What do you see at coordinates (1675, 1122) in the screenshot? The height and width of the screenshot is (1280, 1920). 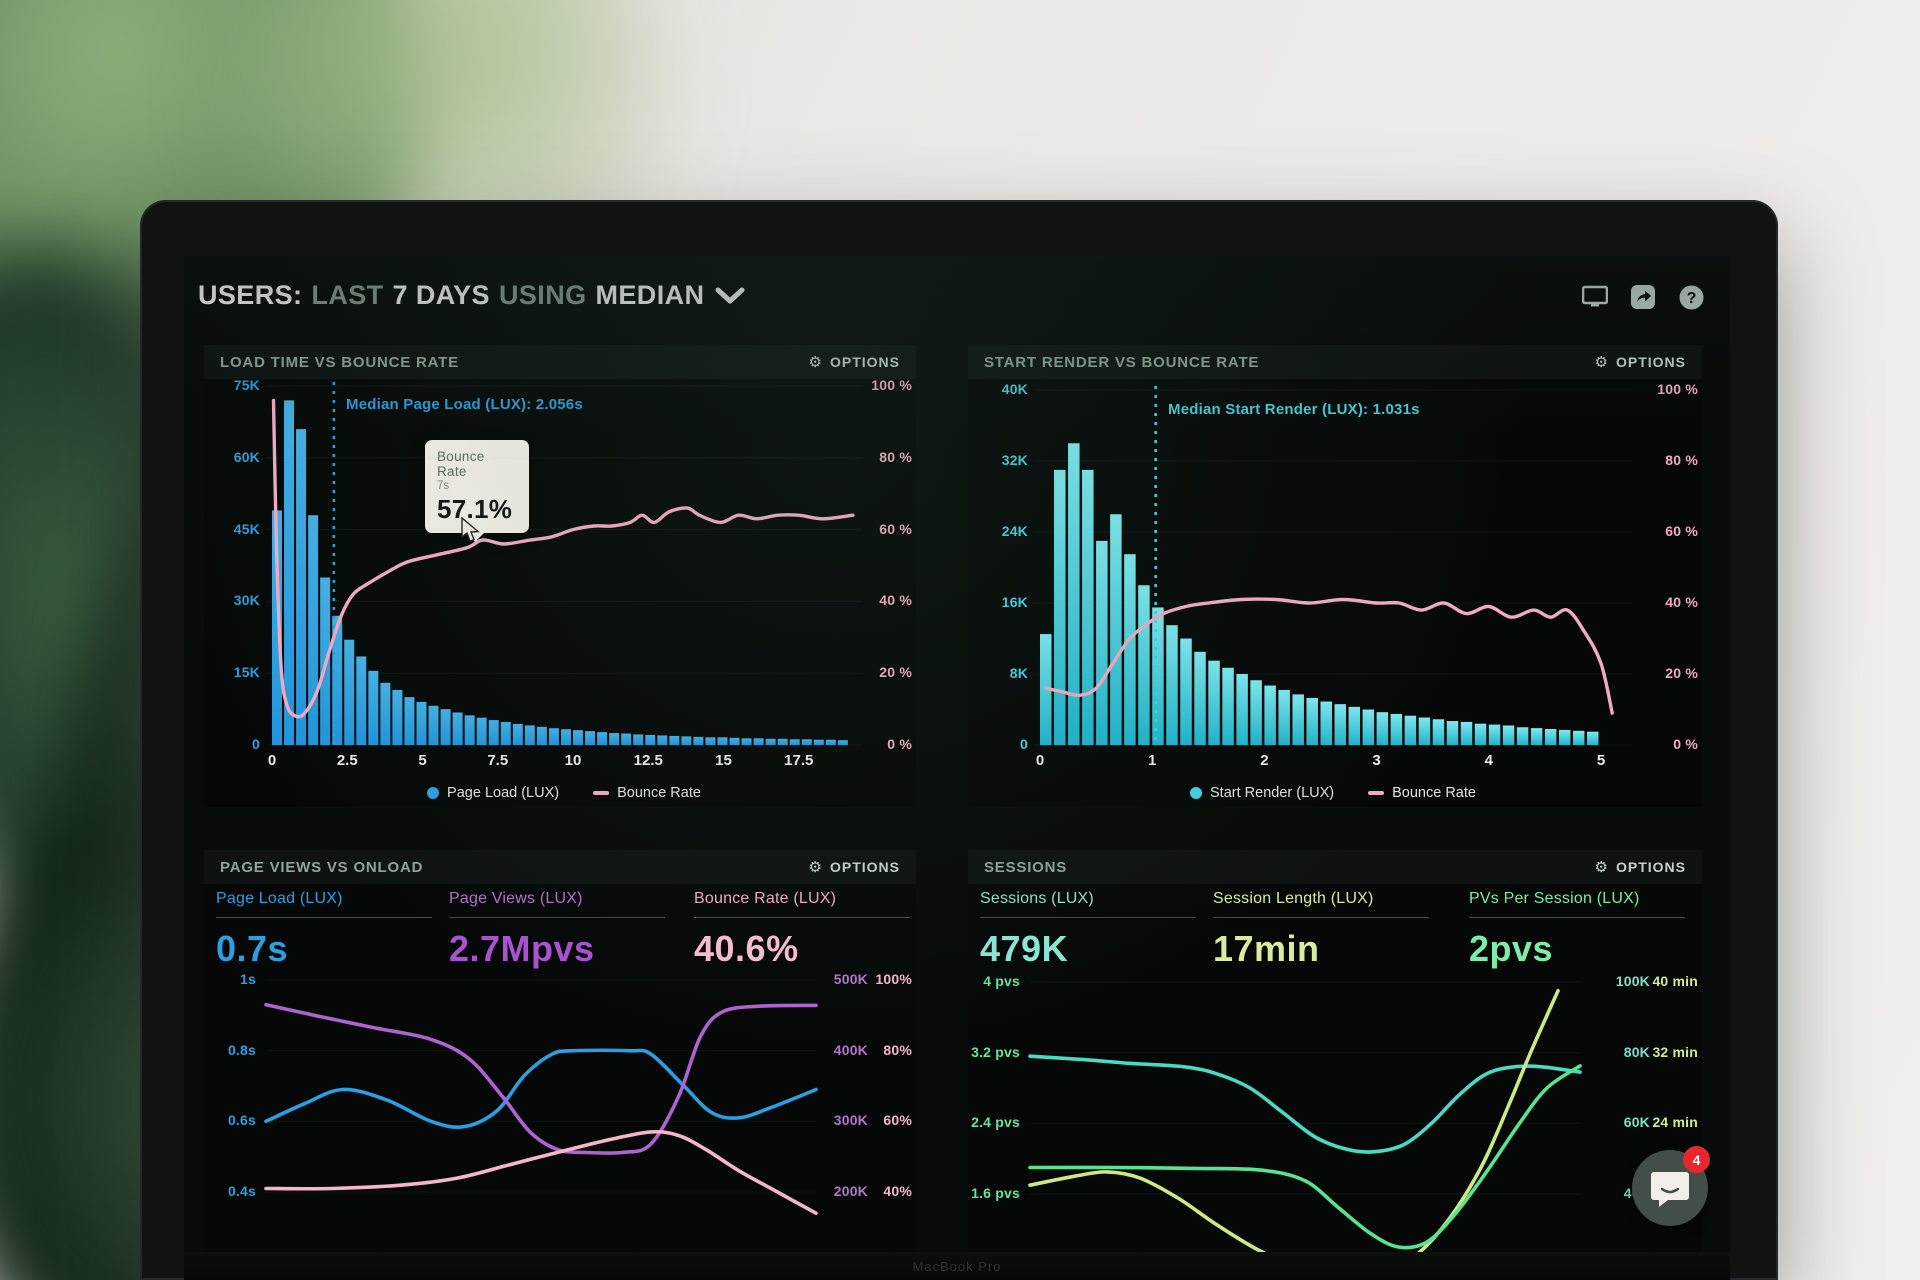 I see `y-axis-right-secondary-label: 24 min` at bounding box center [1675, 1122].